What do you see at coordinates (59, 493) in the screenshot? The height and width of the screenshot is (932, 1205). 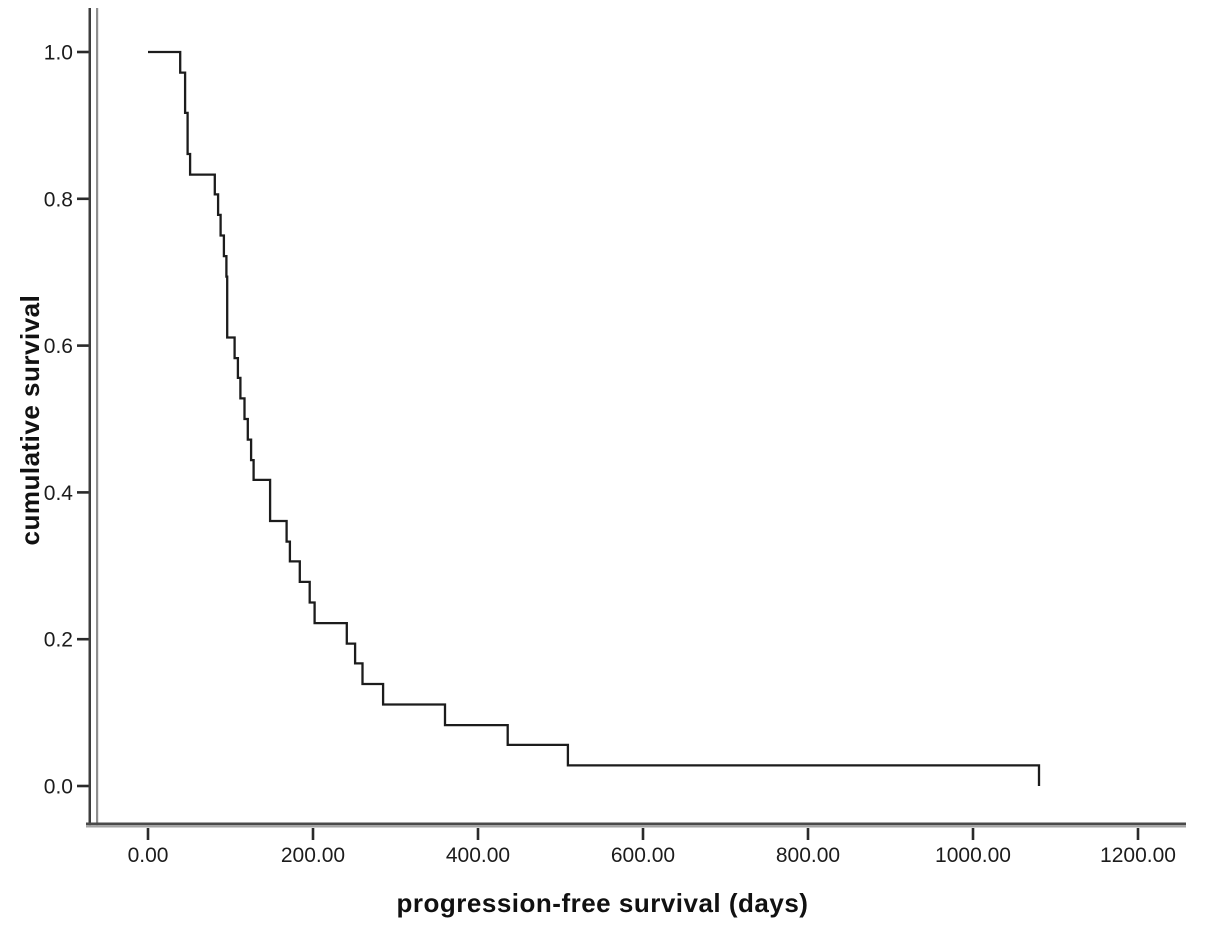 I see `y-tick-label: 0.4` at bounding box center [59, 493].